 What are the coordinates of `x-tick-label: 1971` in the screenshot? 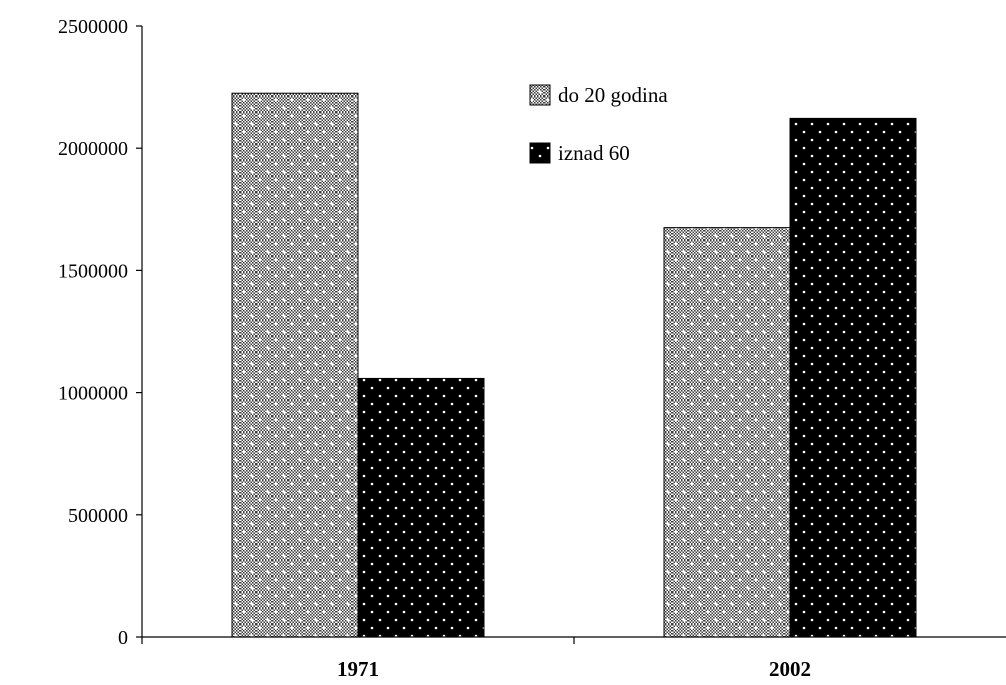 It's located at (358, 669).